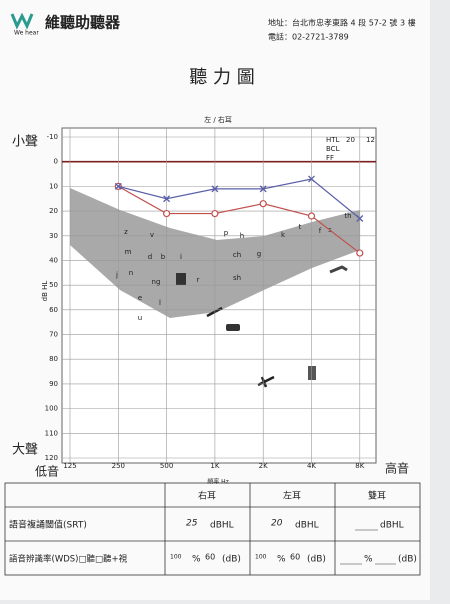 This screenshot has height=604, width=450. Describe the element at coordinates (333, 149) in the screenshot. I see `legend-text: BCL` at that location.